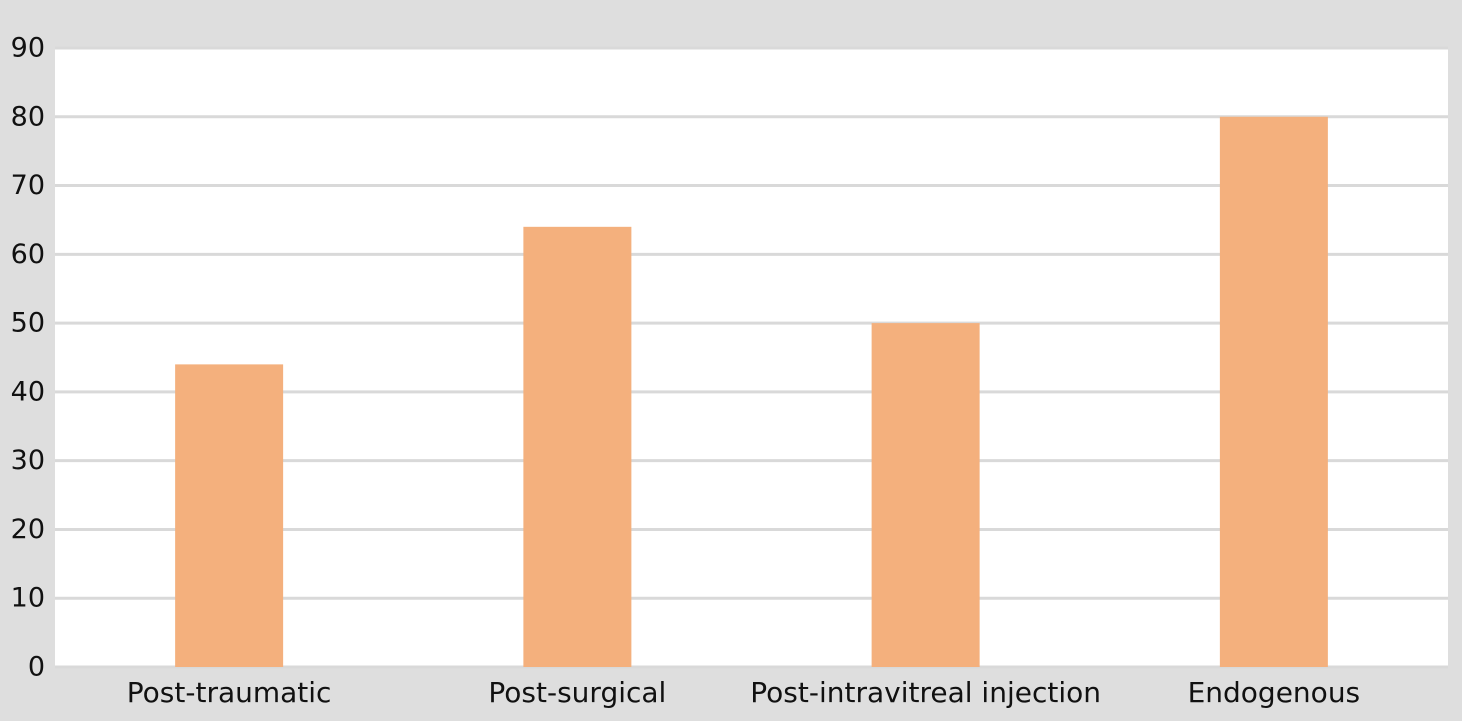 The height and width of the screenshot is (721, 1462). I want to click on y-axis-ticks: 0 10 20 30 40 50 60 70 80 90, so click(28, 358).